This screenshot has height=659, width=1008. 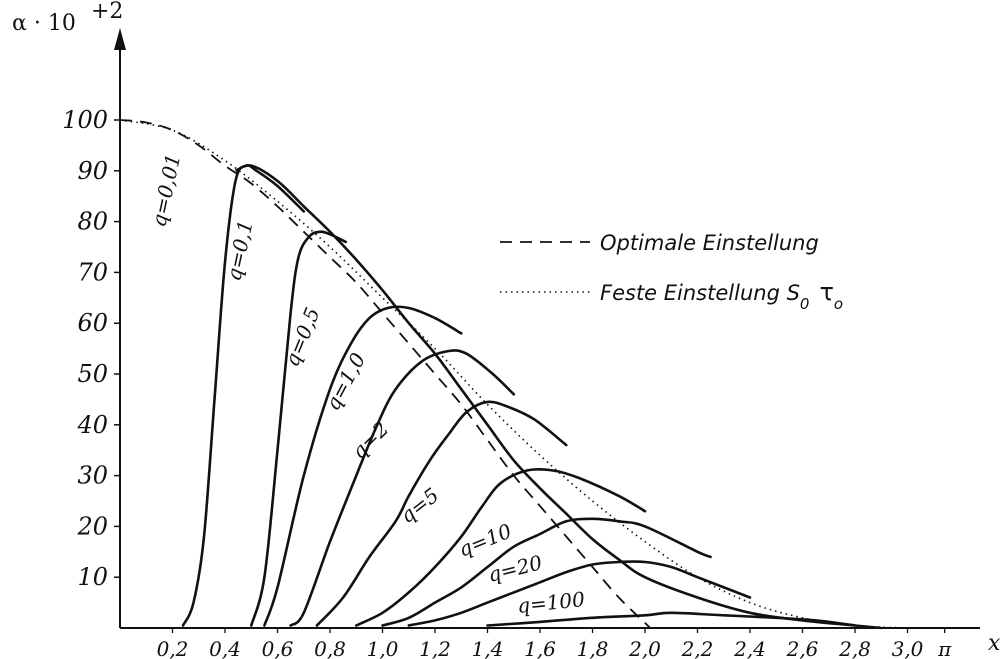 What do you see at coordinates (92, 476) in the screenshot?
I see `y-tick-label: 30` at bounding box center [92, 476].